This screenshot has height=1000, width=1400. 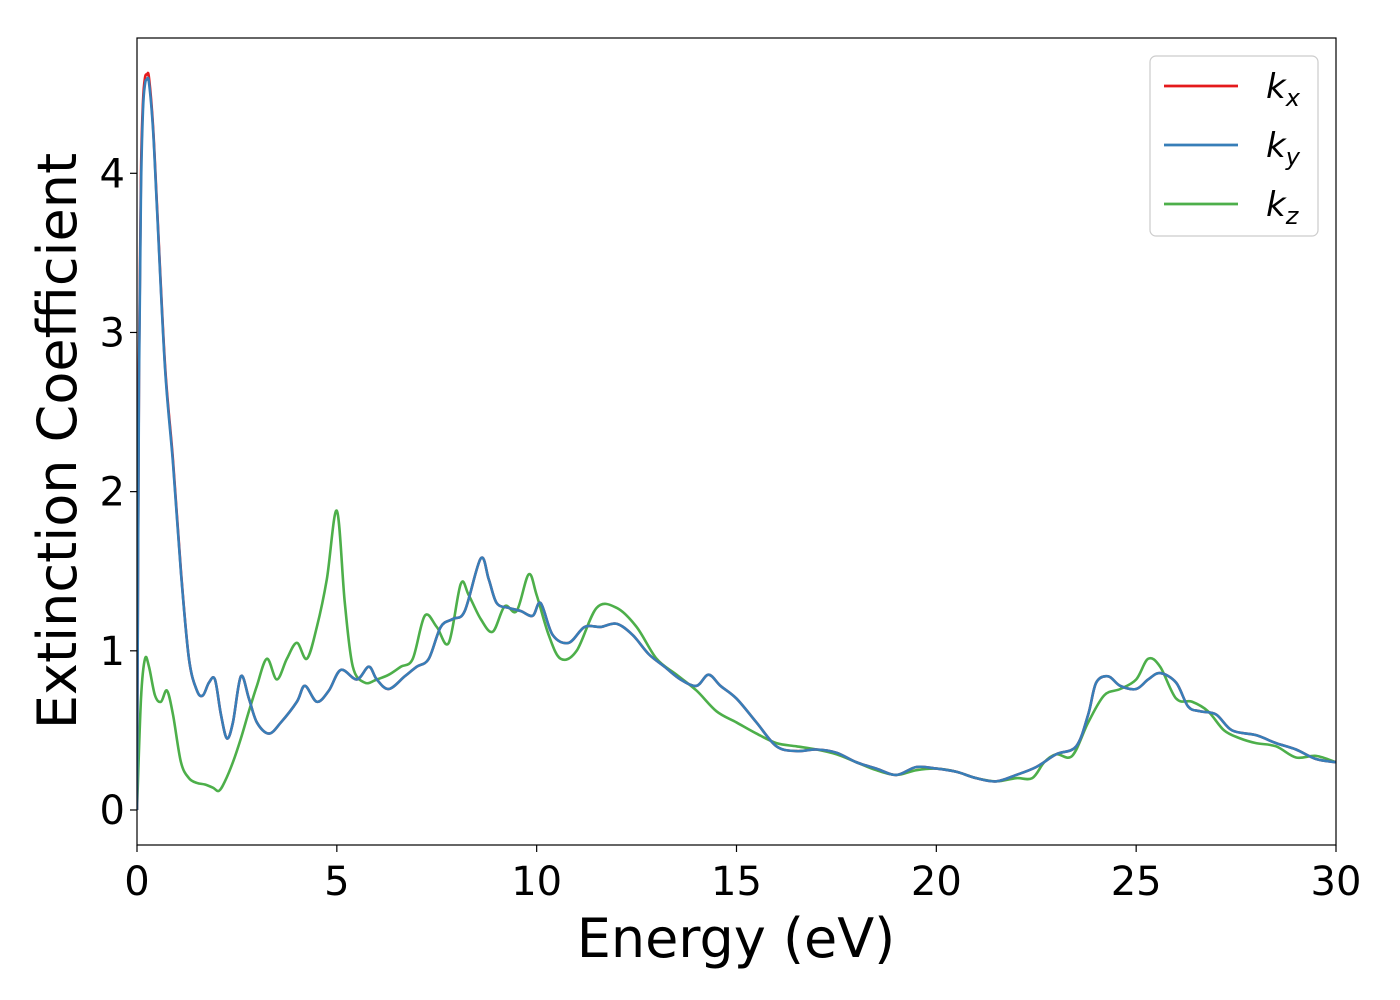 What do you see at coordinates (136, 882) in the screenshot?
I see `x-tick-label: 0` at bounding box center [136, 882].